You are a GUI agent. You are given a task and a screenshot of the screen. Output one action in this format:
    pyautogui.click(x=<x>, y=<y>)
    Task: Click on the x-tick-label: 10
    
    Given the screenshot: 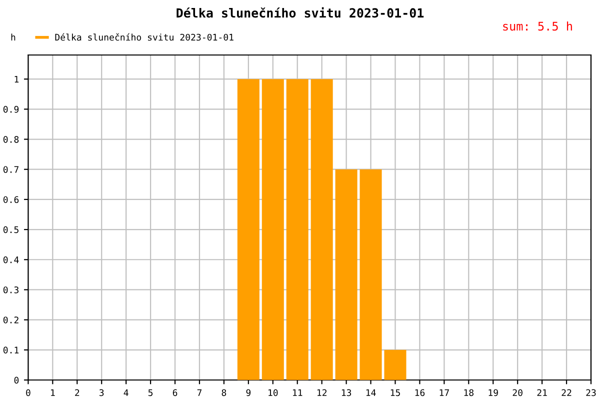 What is the action you would take?
    pyautogui.click(x=273, y=392)
    